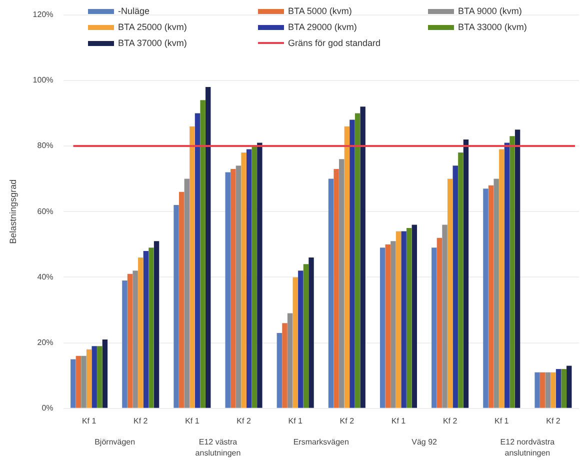 Image resolution: width=585 pixels, height=468 pixels. What do you see at coordinates (115, 442) in the screenshot?
I see `text: Björnvägen` at bounding box center [115, 442].